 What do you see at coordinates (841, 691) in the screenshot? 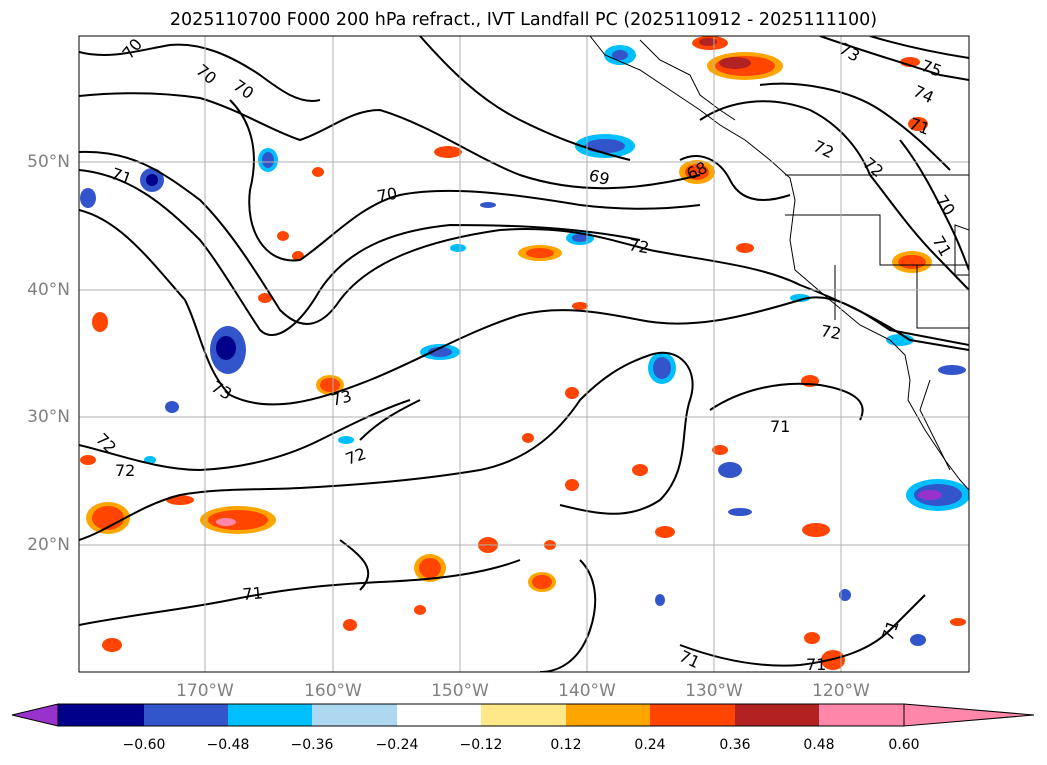
I see `lon-label: 120°W` at bounding box center [841, 691].